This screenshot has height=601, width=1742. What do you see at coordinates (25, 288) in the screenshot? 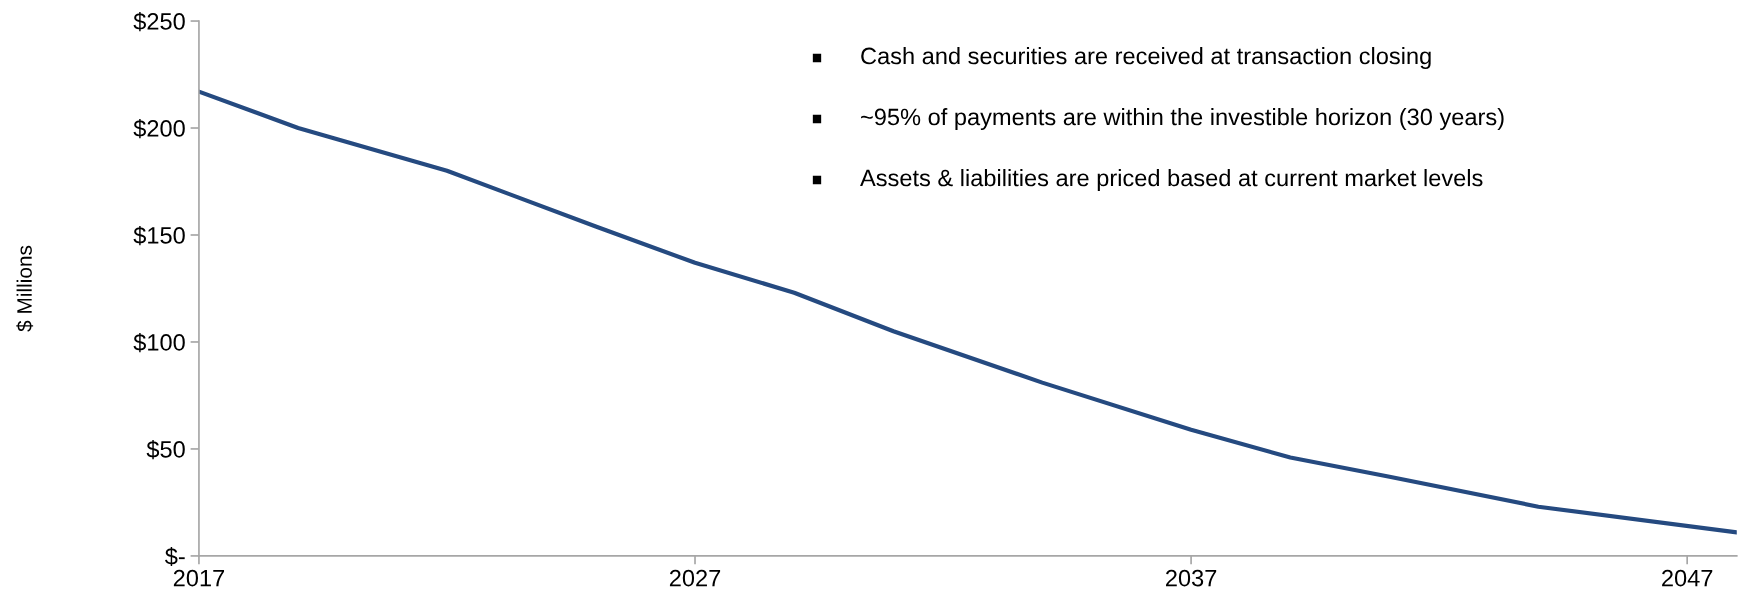
I see `y-axis-title: $ Millions` at bounding box center [25, 288].